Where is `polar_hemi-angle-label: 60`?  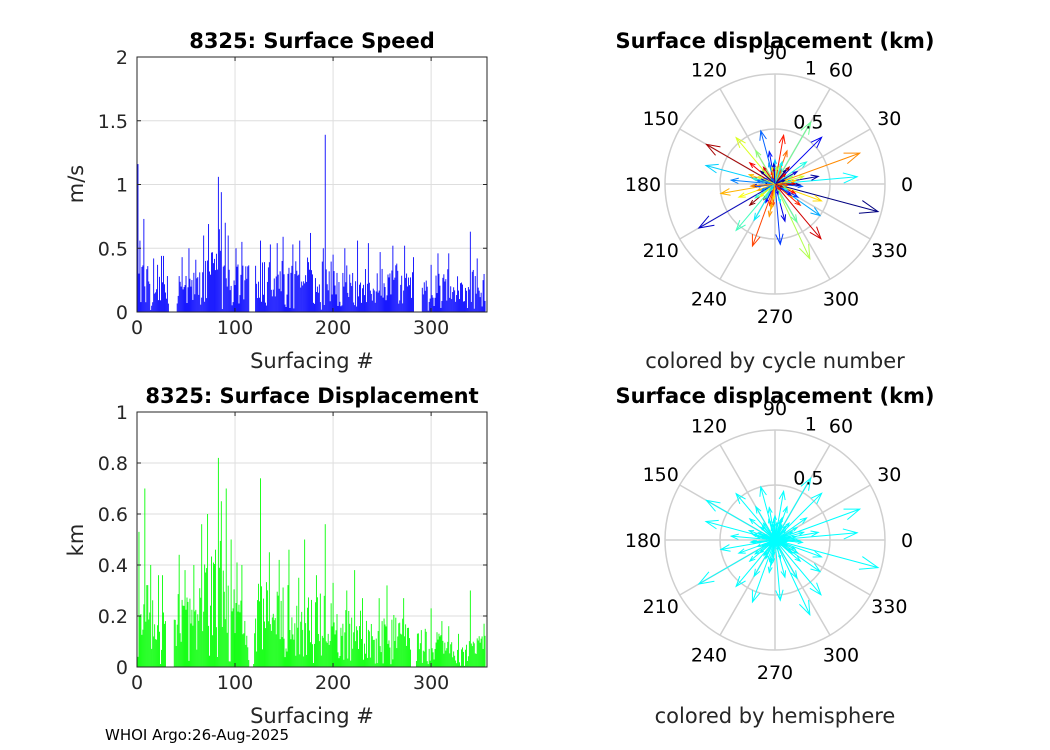
polar_hemi-angle-label: 60 is located at coordinates (841, 427).